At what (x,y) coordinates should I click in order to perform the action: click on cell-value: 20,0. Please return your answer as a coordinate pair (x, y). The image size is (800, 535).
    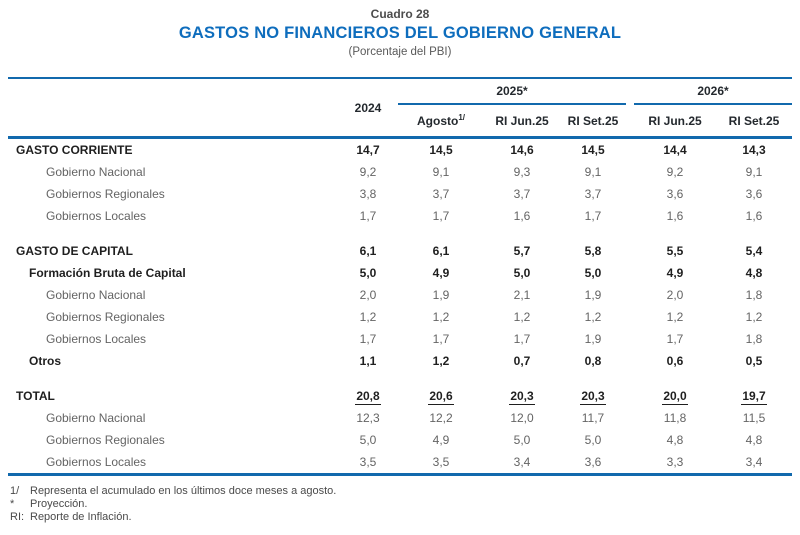
    Looking at the image, I should click on (675, 397).